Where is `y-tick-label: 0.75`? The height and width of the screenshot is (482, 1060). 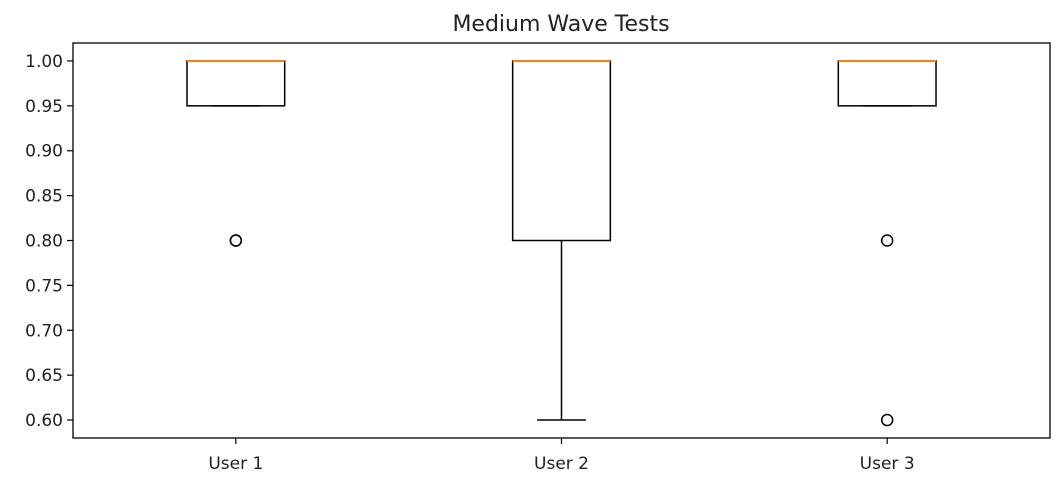
y-tick-label: 0.75 is located at coordinates (44, 286).